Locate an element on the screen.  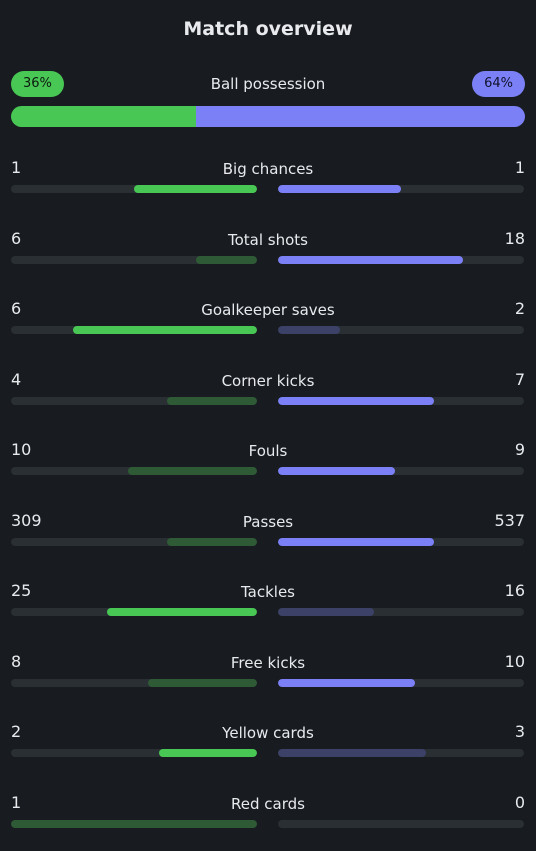
page-title: Match overview is located at coordinates (268, 29).